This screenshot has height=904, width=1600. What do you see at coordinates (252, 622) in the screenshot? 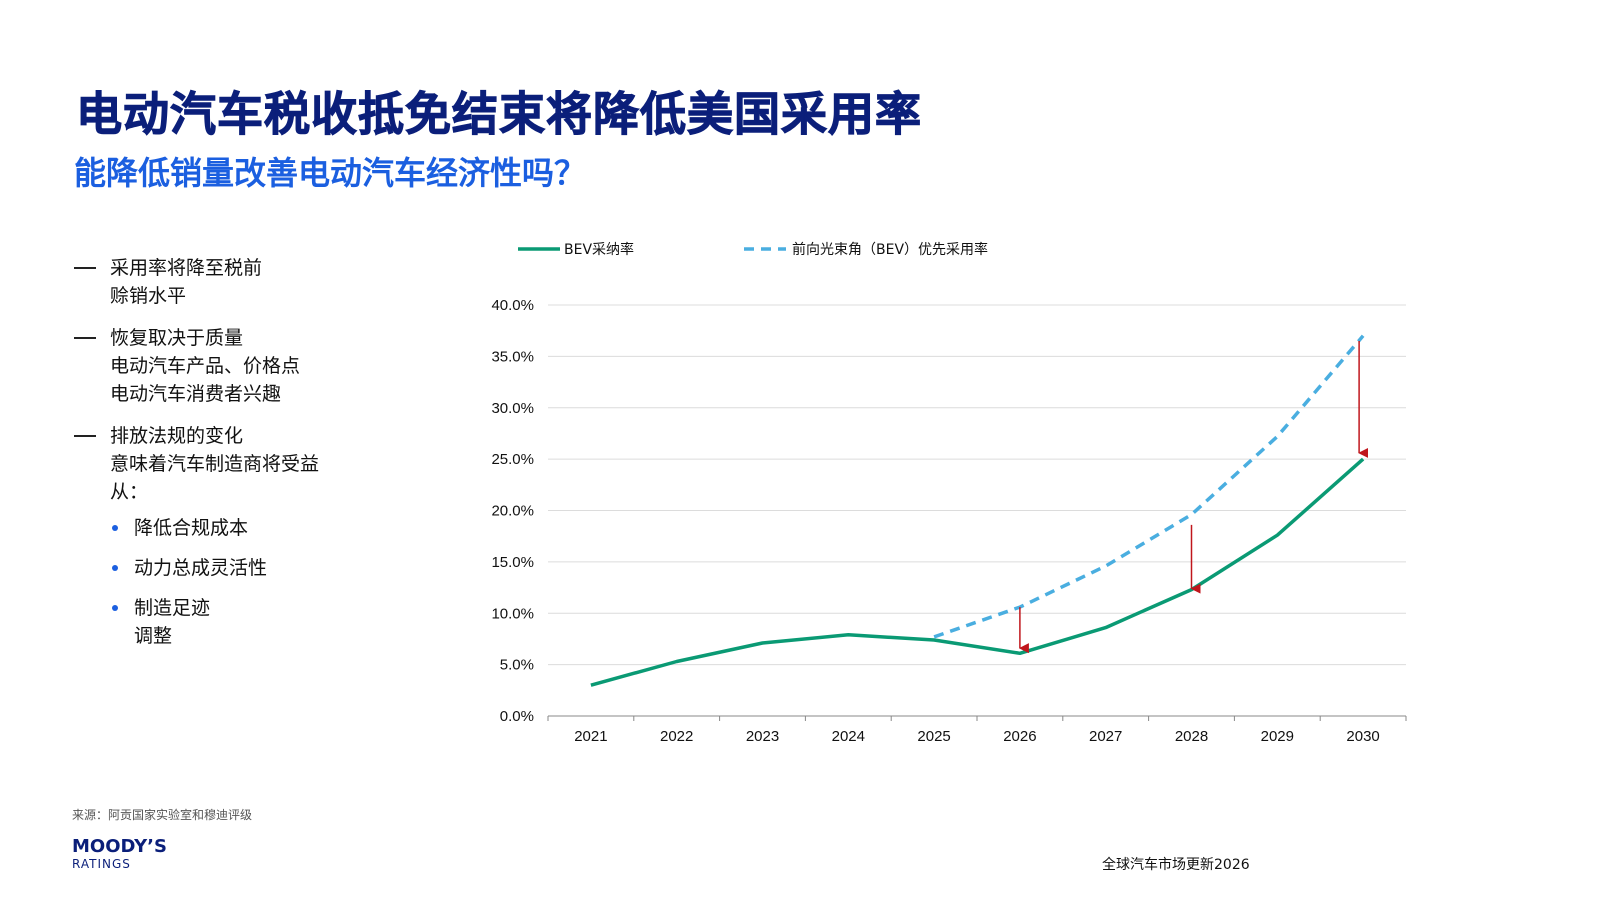
I see `sub-bullet-item: 制造足迹 调整` at bounding box center [252, 622].